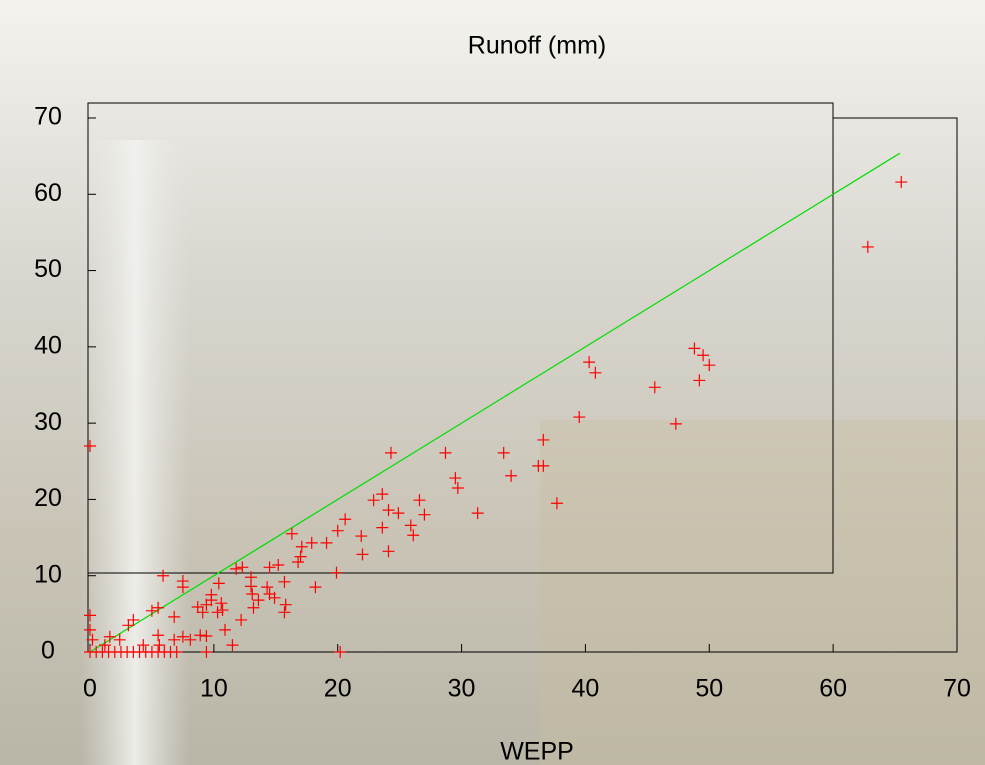 Image resolution: width=985 pixels, height=765 pixels. I want to click on x-tick-label: 30, so click(462, 689).